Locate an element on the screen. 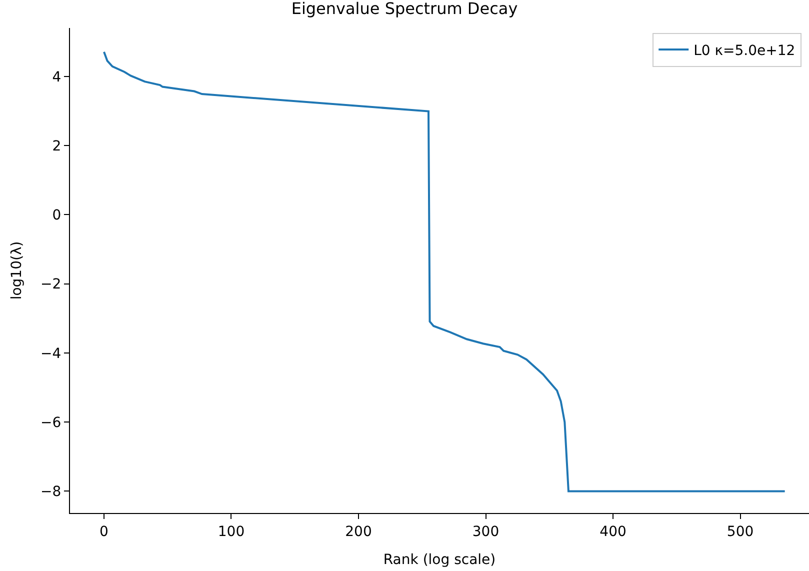 This screenshot has height=571, width=809. x-tick-label: 300 is located at coordinates (486, 532).